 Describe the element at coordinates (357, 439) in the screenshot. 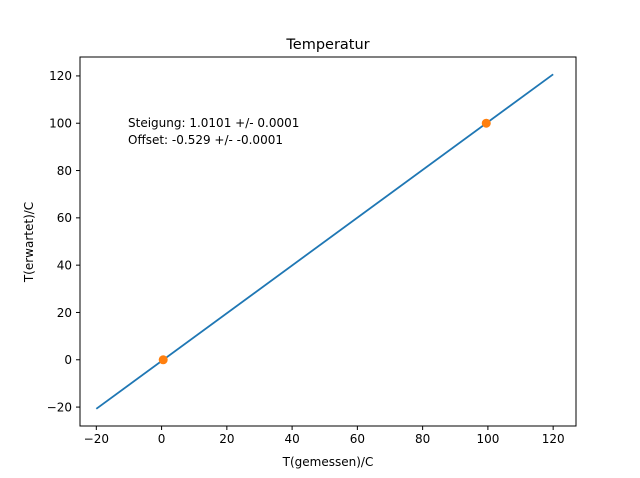

I see `x-tick-label: 60` at that location.